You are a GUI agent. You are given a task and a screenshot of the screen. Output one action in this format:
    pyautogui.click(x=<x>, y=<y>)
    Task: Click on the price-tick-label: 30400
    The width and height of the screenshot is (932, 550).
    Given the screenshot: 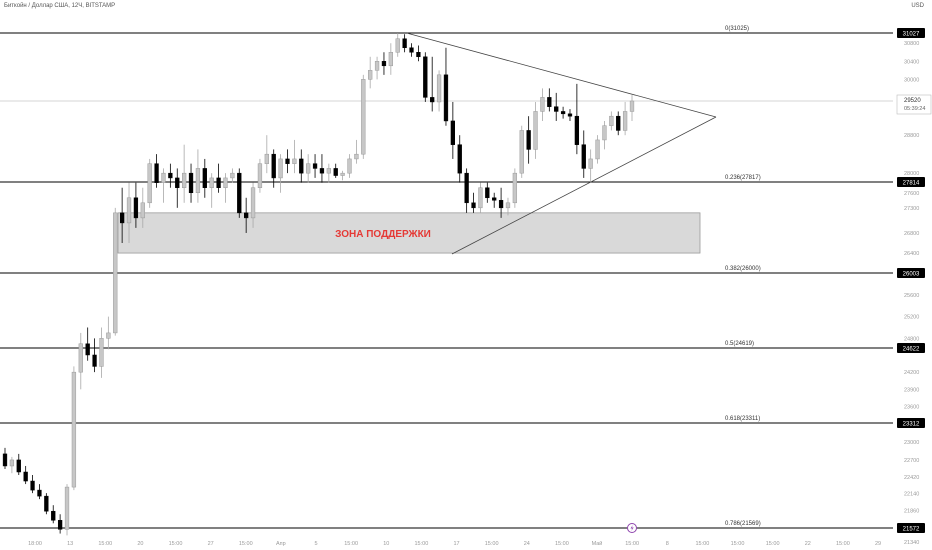 What is the action you would take?
    pyautogui.click(x=911, y=62)
    